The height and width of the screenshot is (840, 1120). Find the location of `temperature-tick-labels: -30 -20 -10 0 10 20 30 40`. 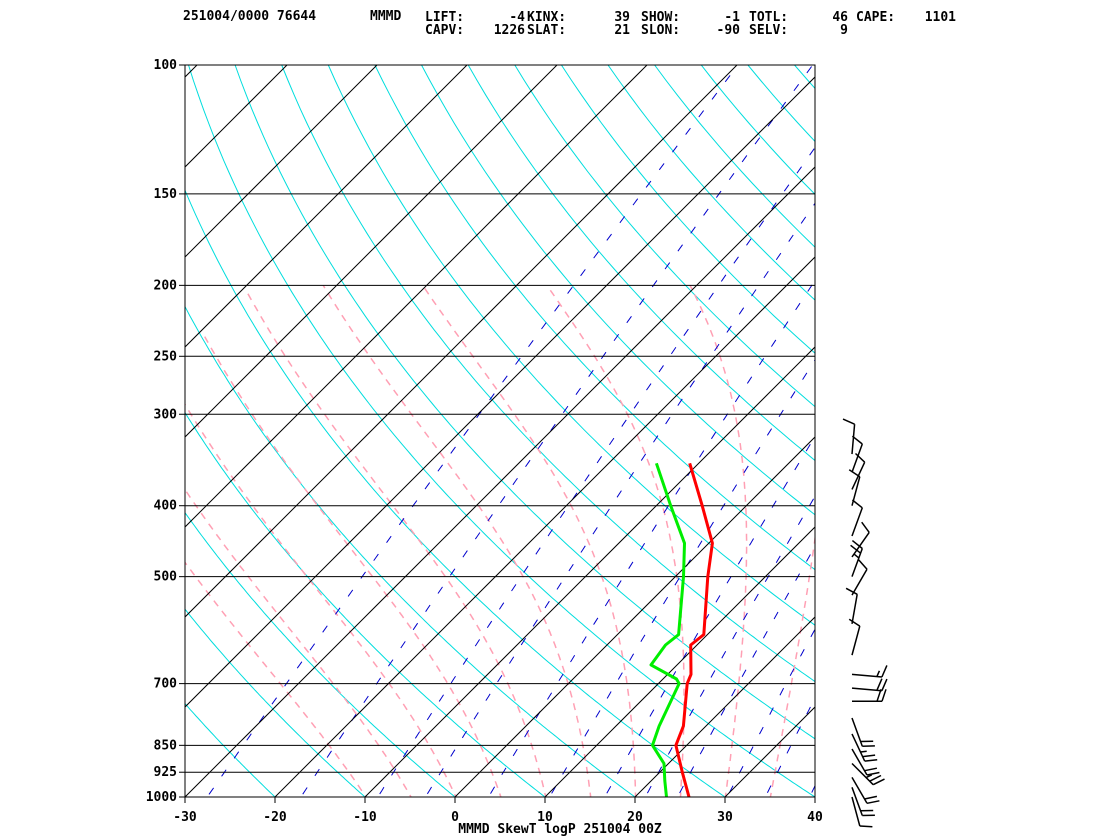

temperature-tick-labels: -30 -20 -10 0 10 20 30 40 is located at coordinates (498, 811).